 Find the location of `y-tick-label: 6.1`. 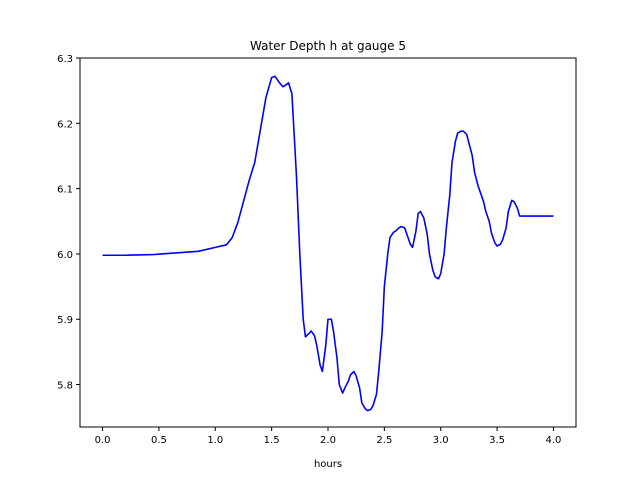

y-tick-label: 6.1 is located at coordinates (65, 190).